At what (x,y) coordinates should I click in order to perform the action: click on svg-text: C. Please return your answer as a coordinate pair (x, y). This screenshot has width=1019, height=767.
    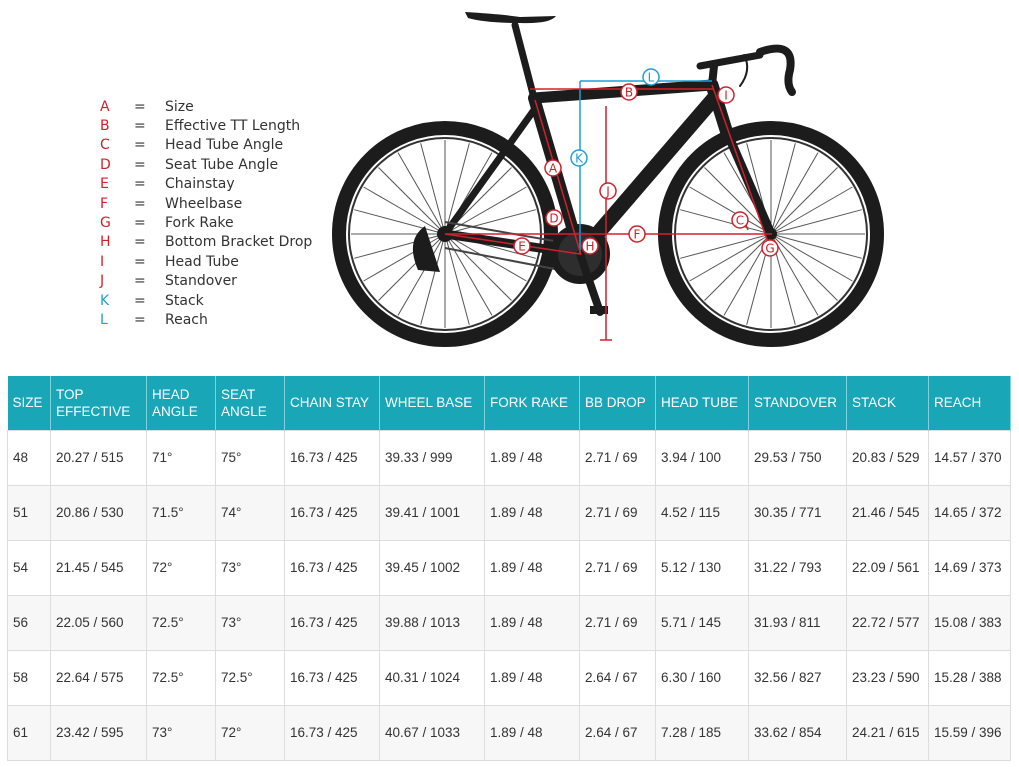
    Looking at the image, I should click on (740, 221).